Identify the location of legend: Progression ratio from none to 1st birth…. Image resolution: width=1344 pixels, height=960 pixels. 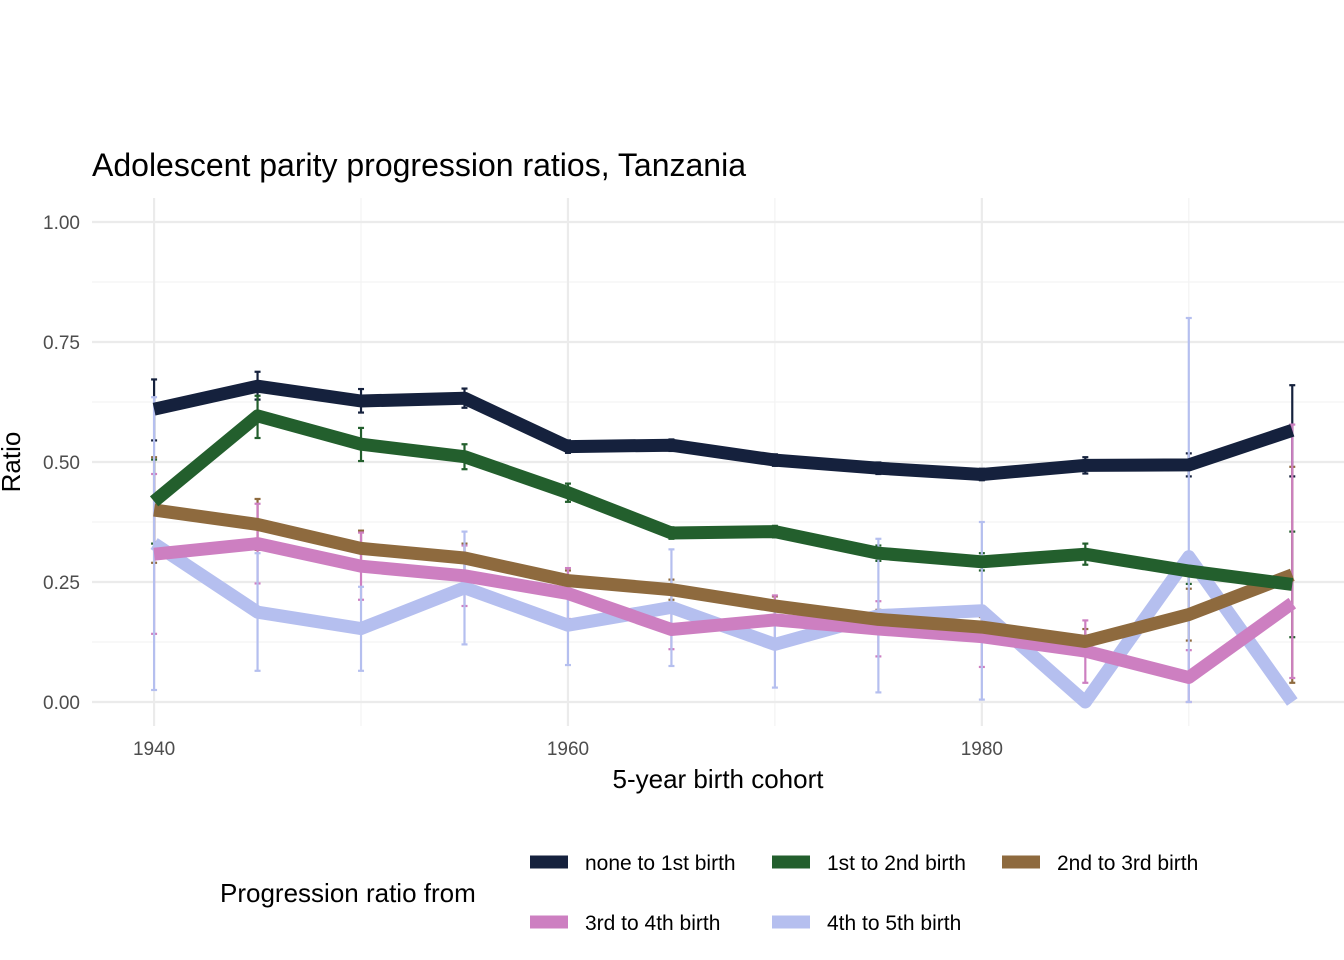
(709, 893).